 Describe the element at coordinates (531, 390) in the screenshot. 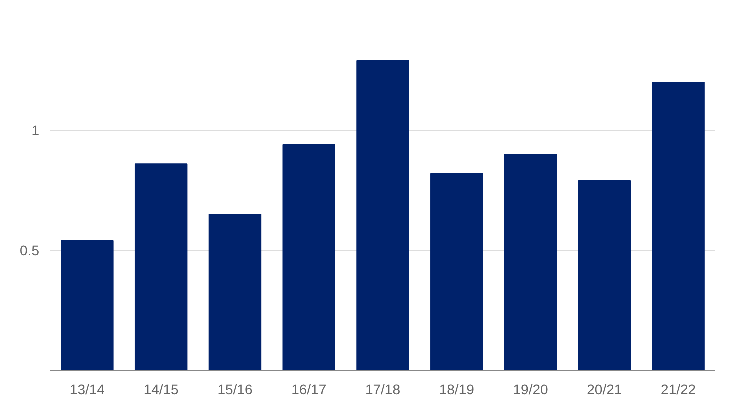

I see `x-tick-label: 19/20` at that location.